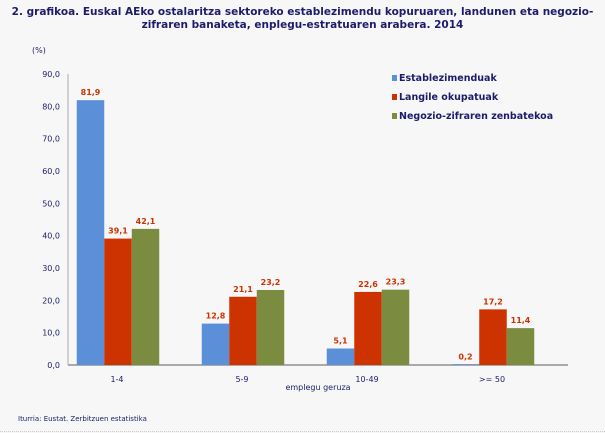 The width and height of the screenshot is (605, 433). I want to click on y-tick-label: 80,0, so click(51, 106).